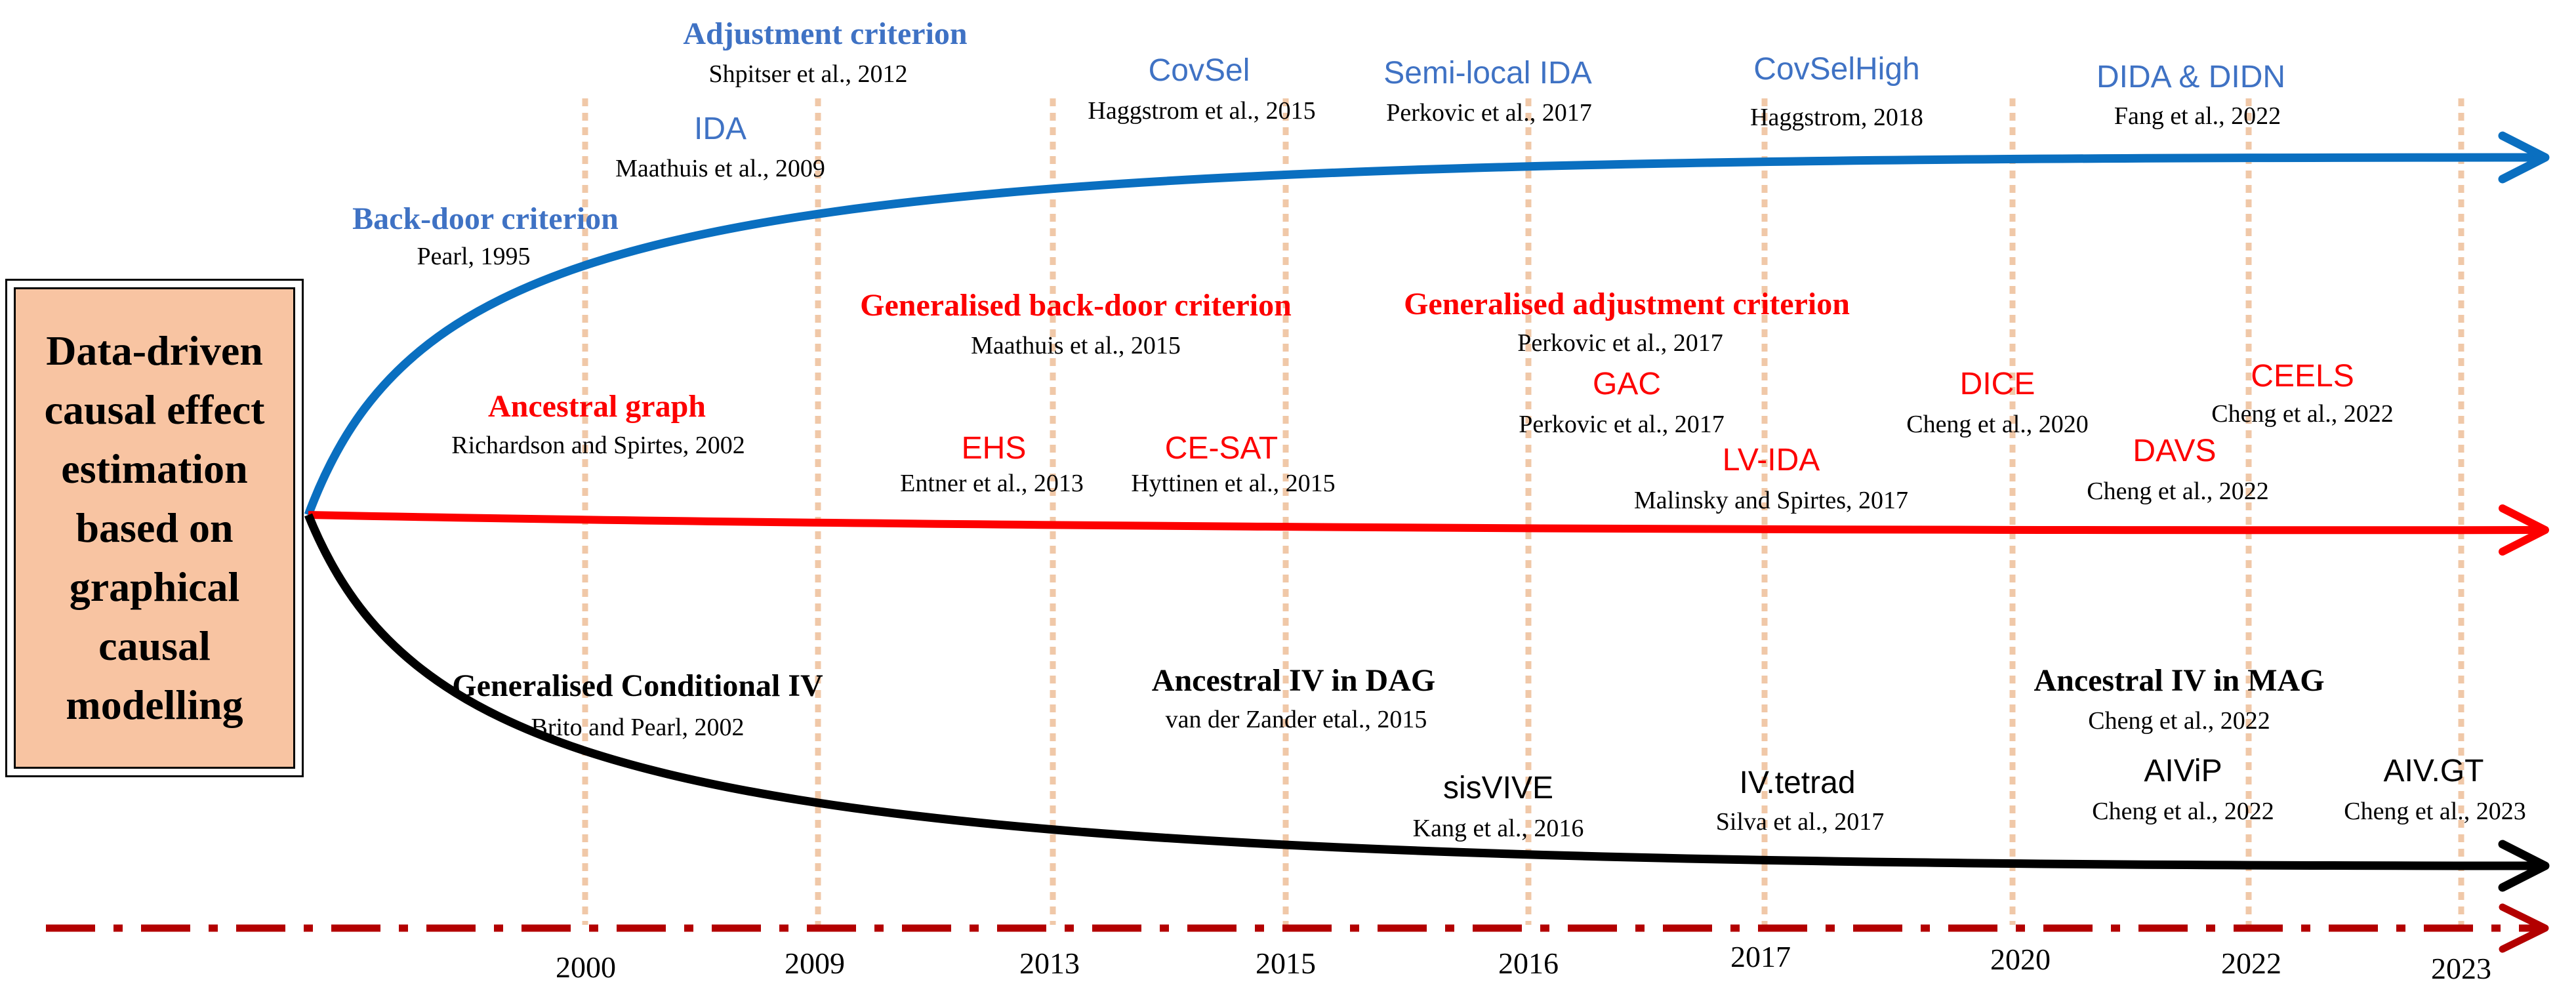  I want to click on method-title: Adjustment criterion, so click(825, 33).